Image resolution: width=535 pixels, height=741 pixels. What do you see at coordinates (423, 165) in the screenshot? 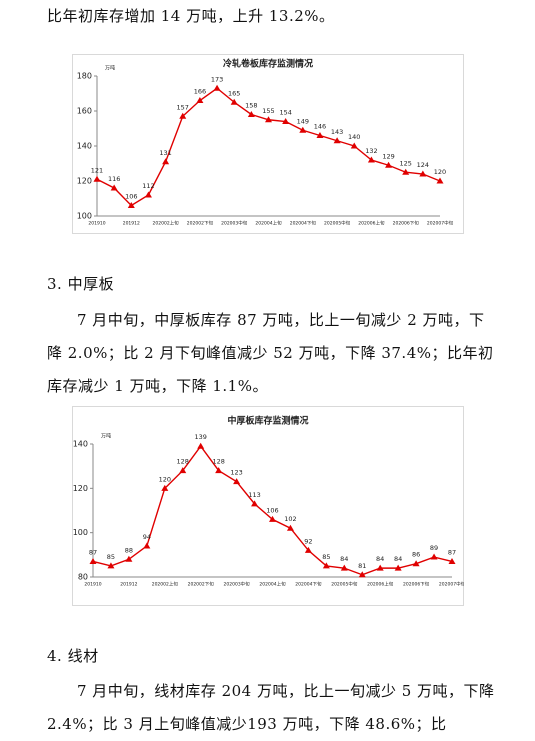
I see `value-label: 124` at bounding box center [423, 165].